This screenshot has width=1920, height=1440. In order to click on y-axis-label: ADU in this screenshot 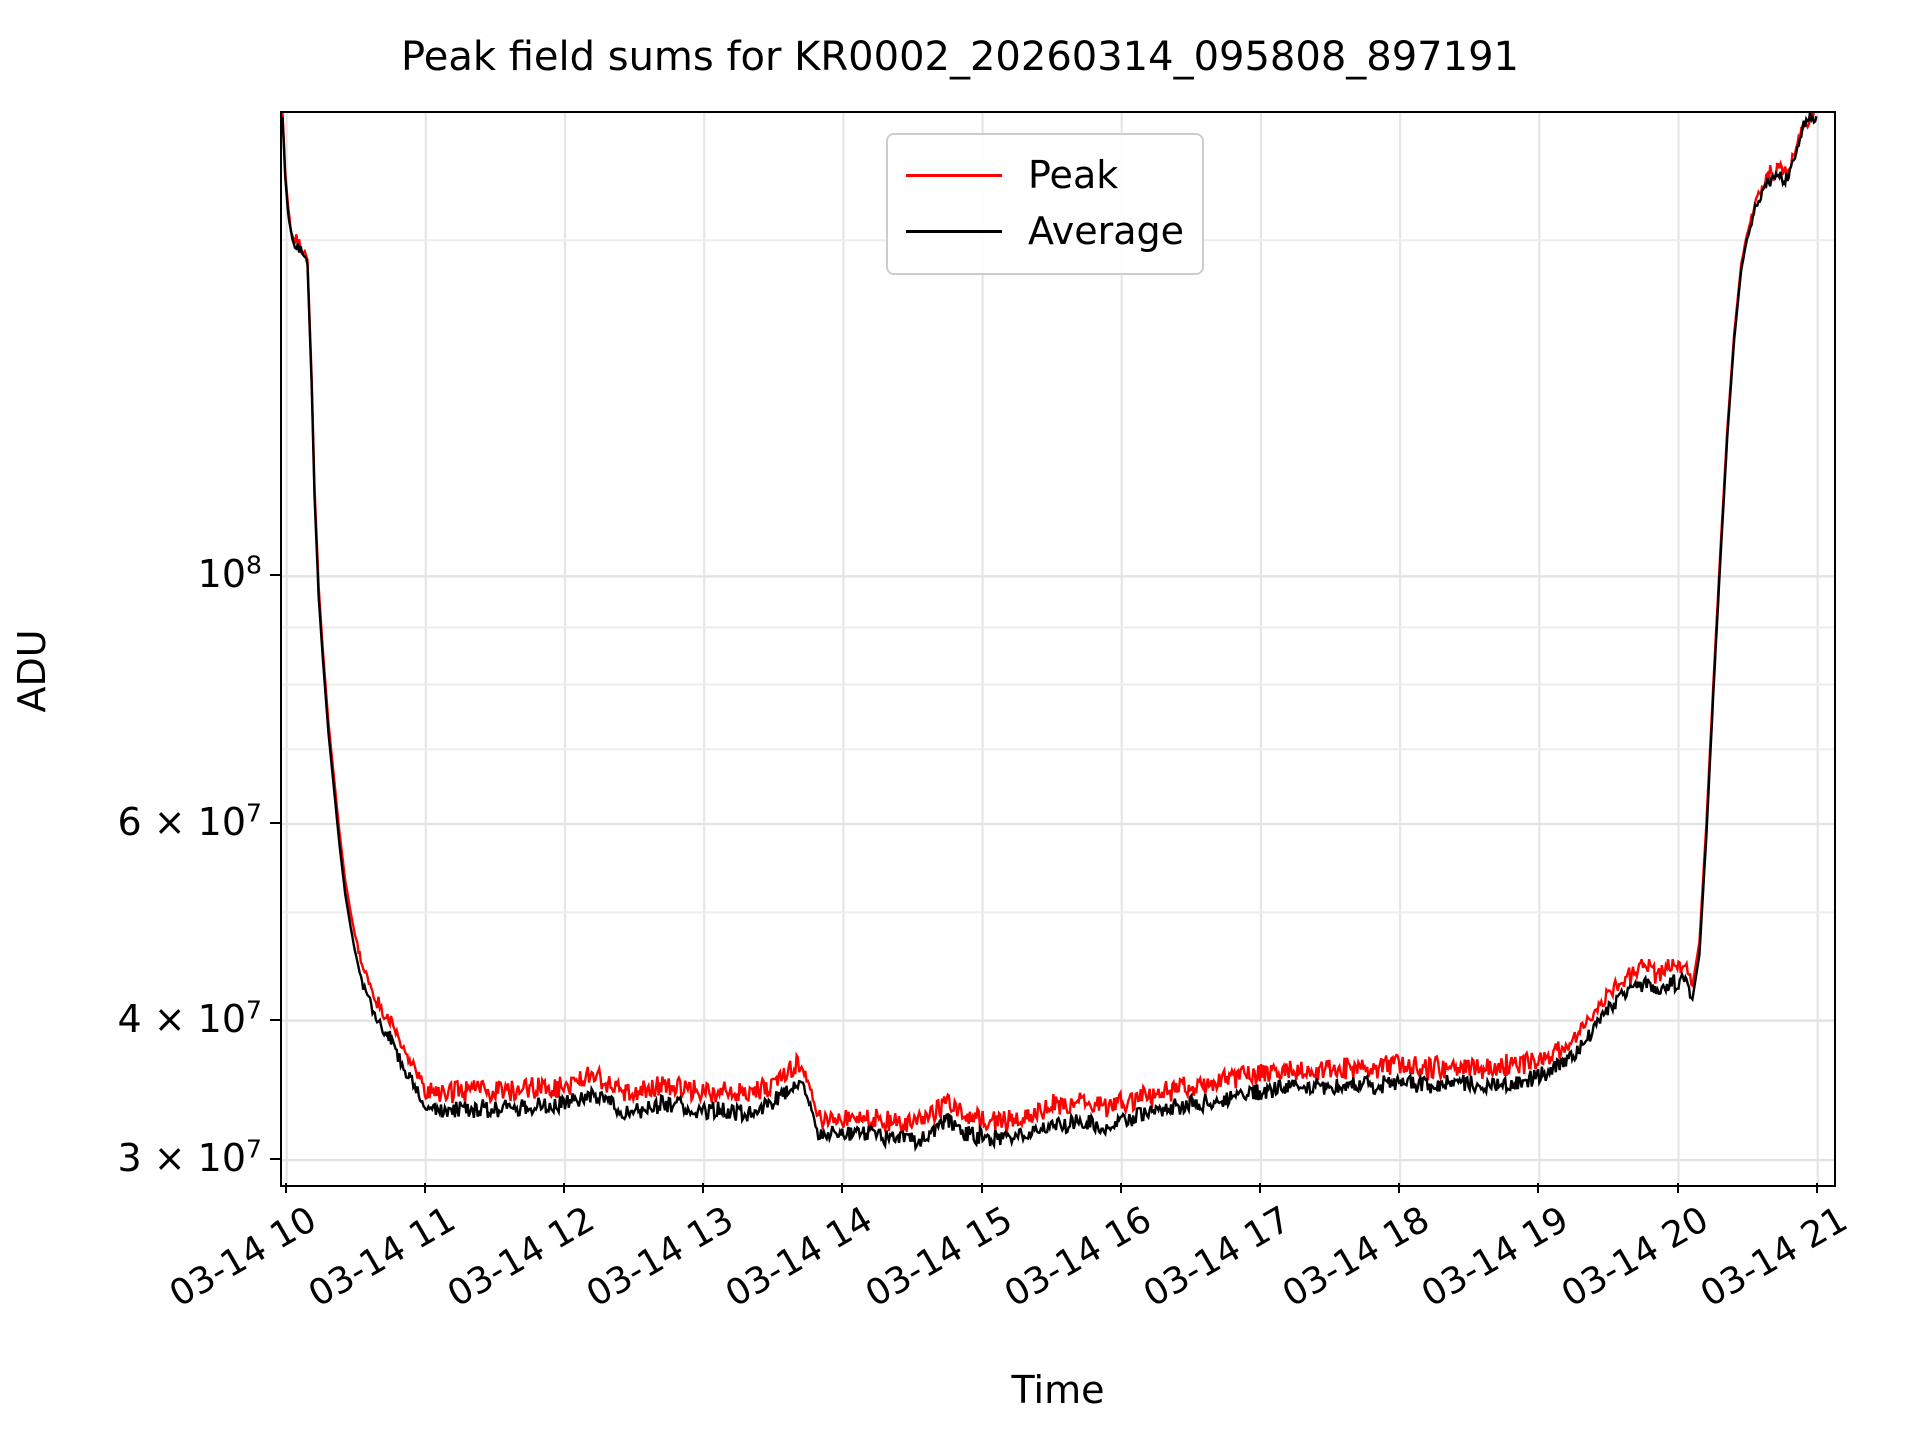, I will do `click(32, 671)`.